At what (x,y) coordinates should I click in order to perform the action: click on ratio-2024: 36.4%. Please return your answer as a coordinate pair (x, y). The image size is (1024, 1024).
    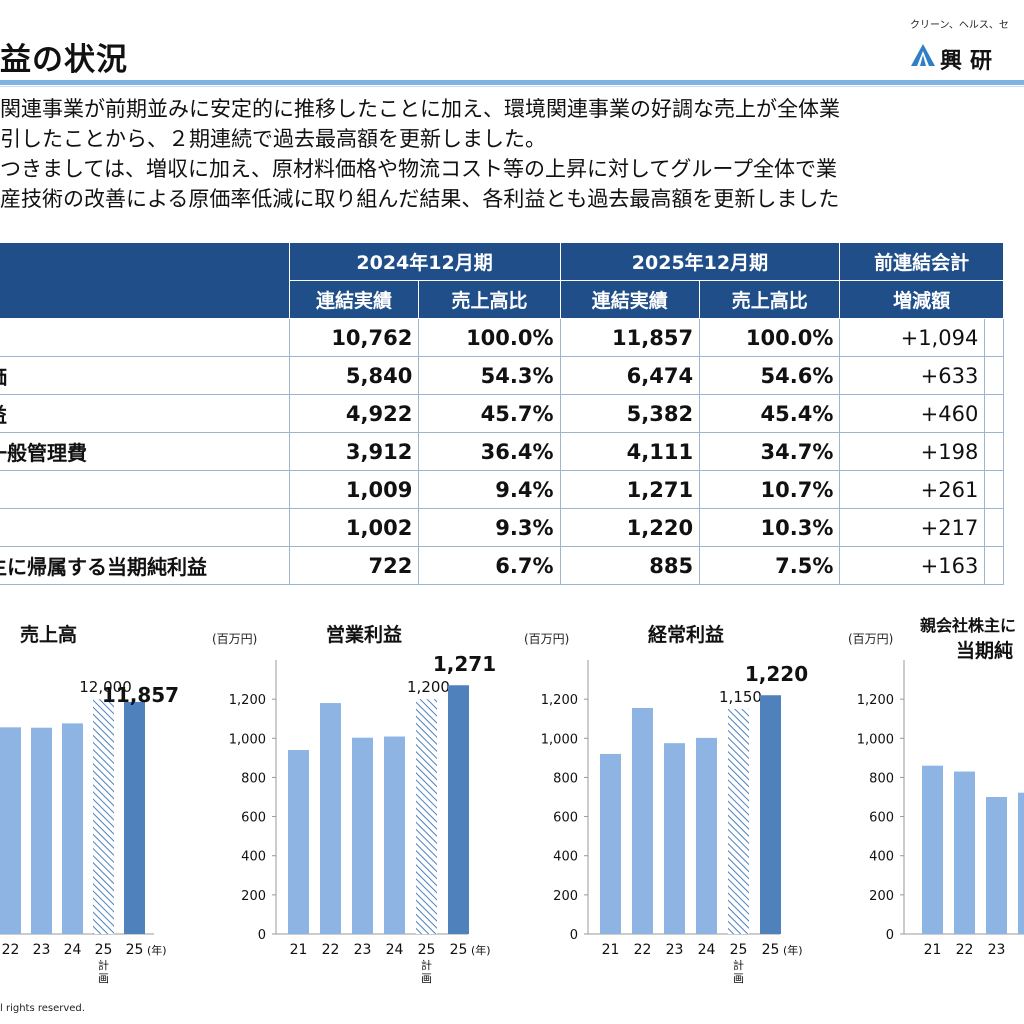
    Looking at the image, I should click on (489, 451).